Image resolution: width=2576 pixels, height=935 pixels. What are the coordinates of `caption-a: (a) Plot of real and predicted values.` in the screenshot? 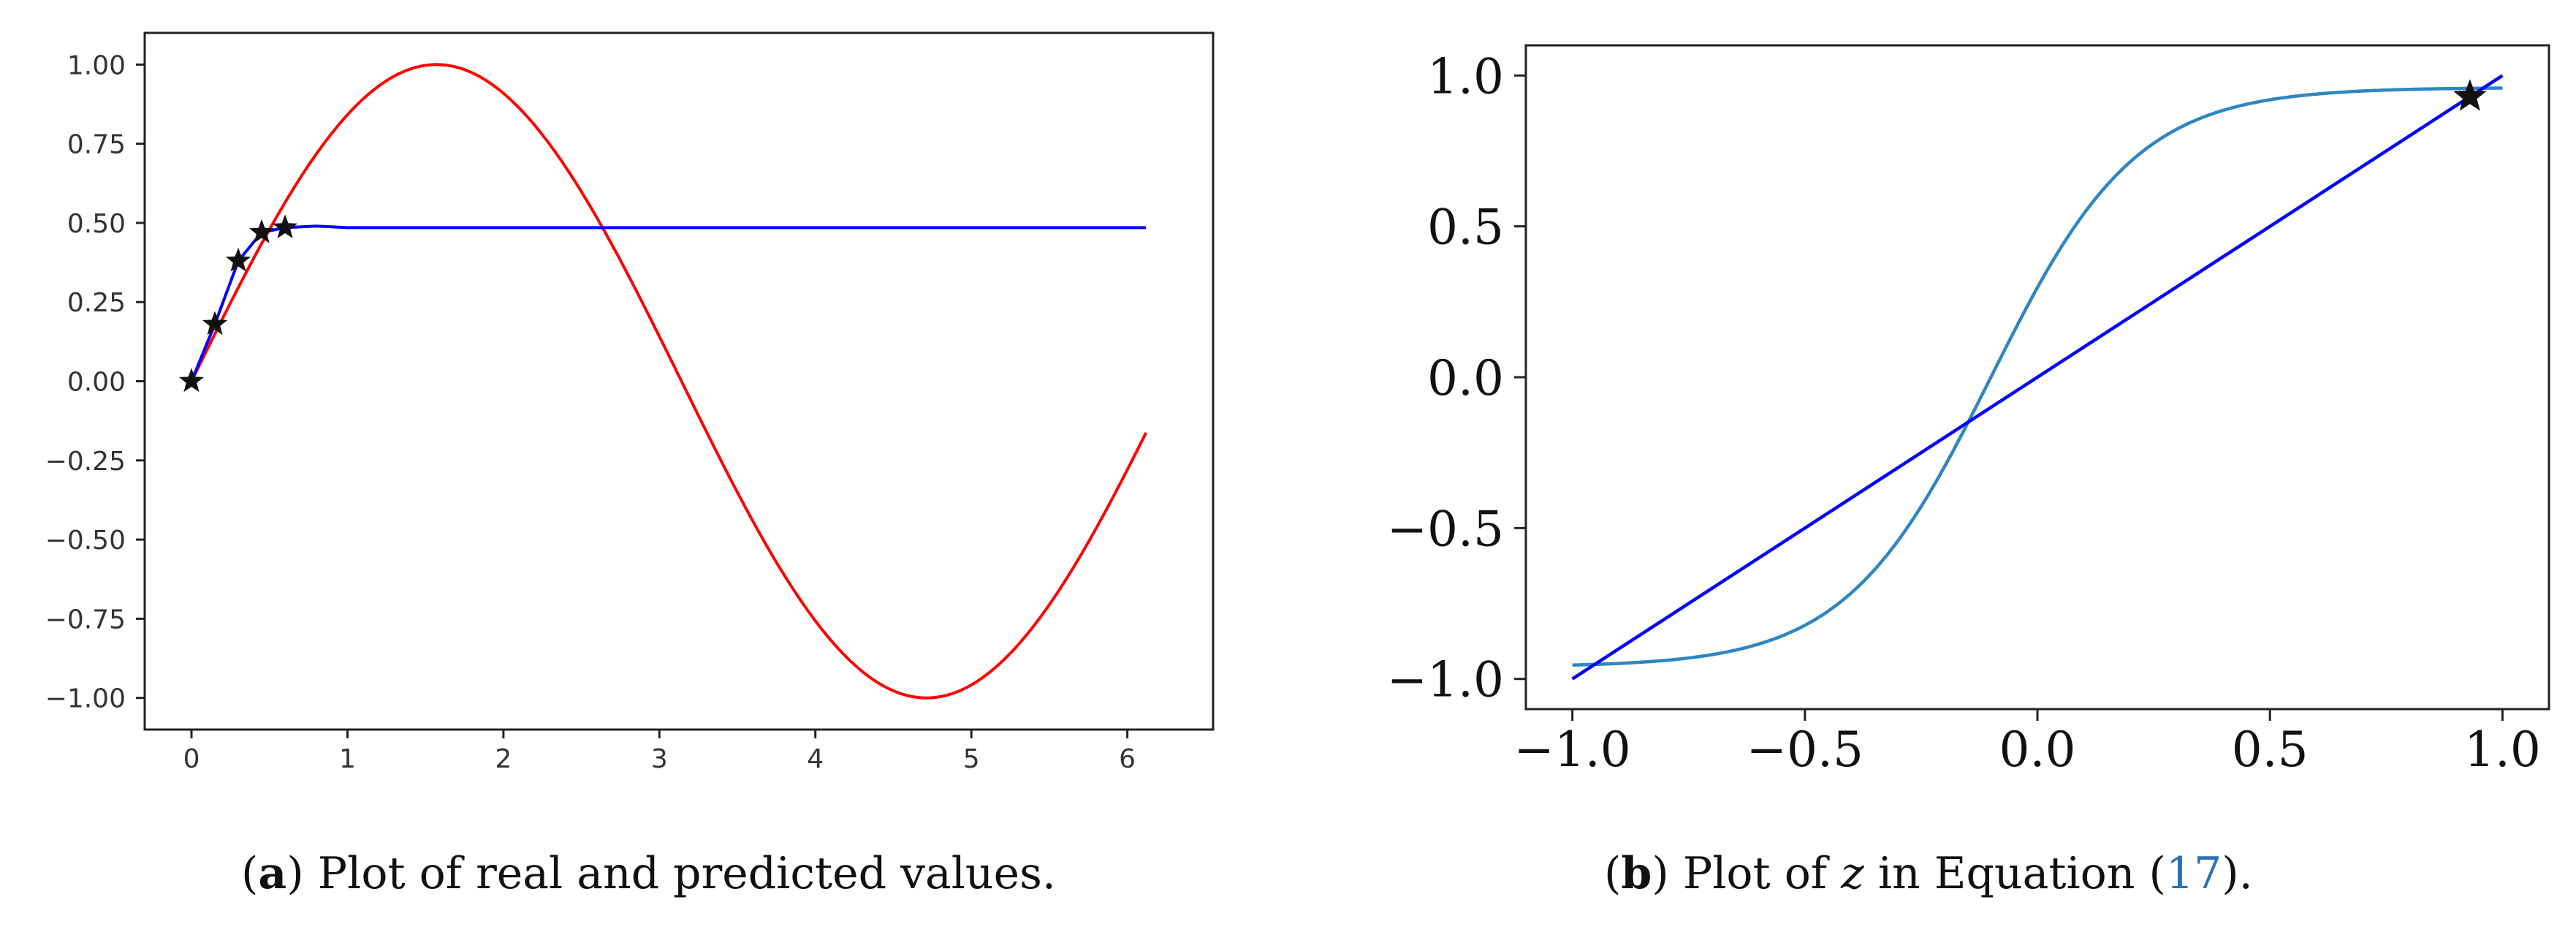 It's located at (649, 874).